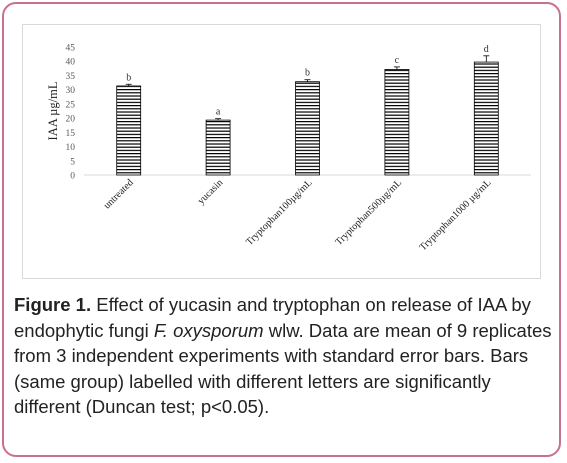 The image size is (567, 463). I want to click on y-tick-label: 20, so click(71, 120).